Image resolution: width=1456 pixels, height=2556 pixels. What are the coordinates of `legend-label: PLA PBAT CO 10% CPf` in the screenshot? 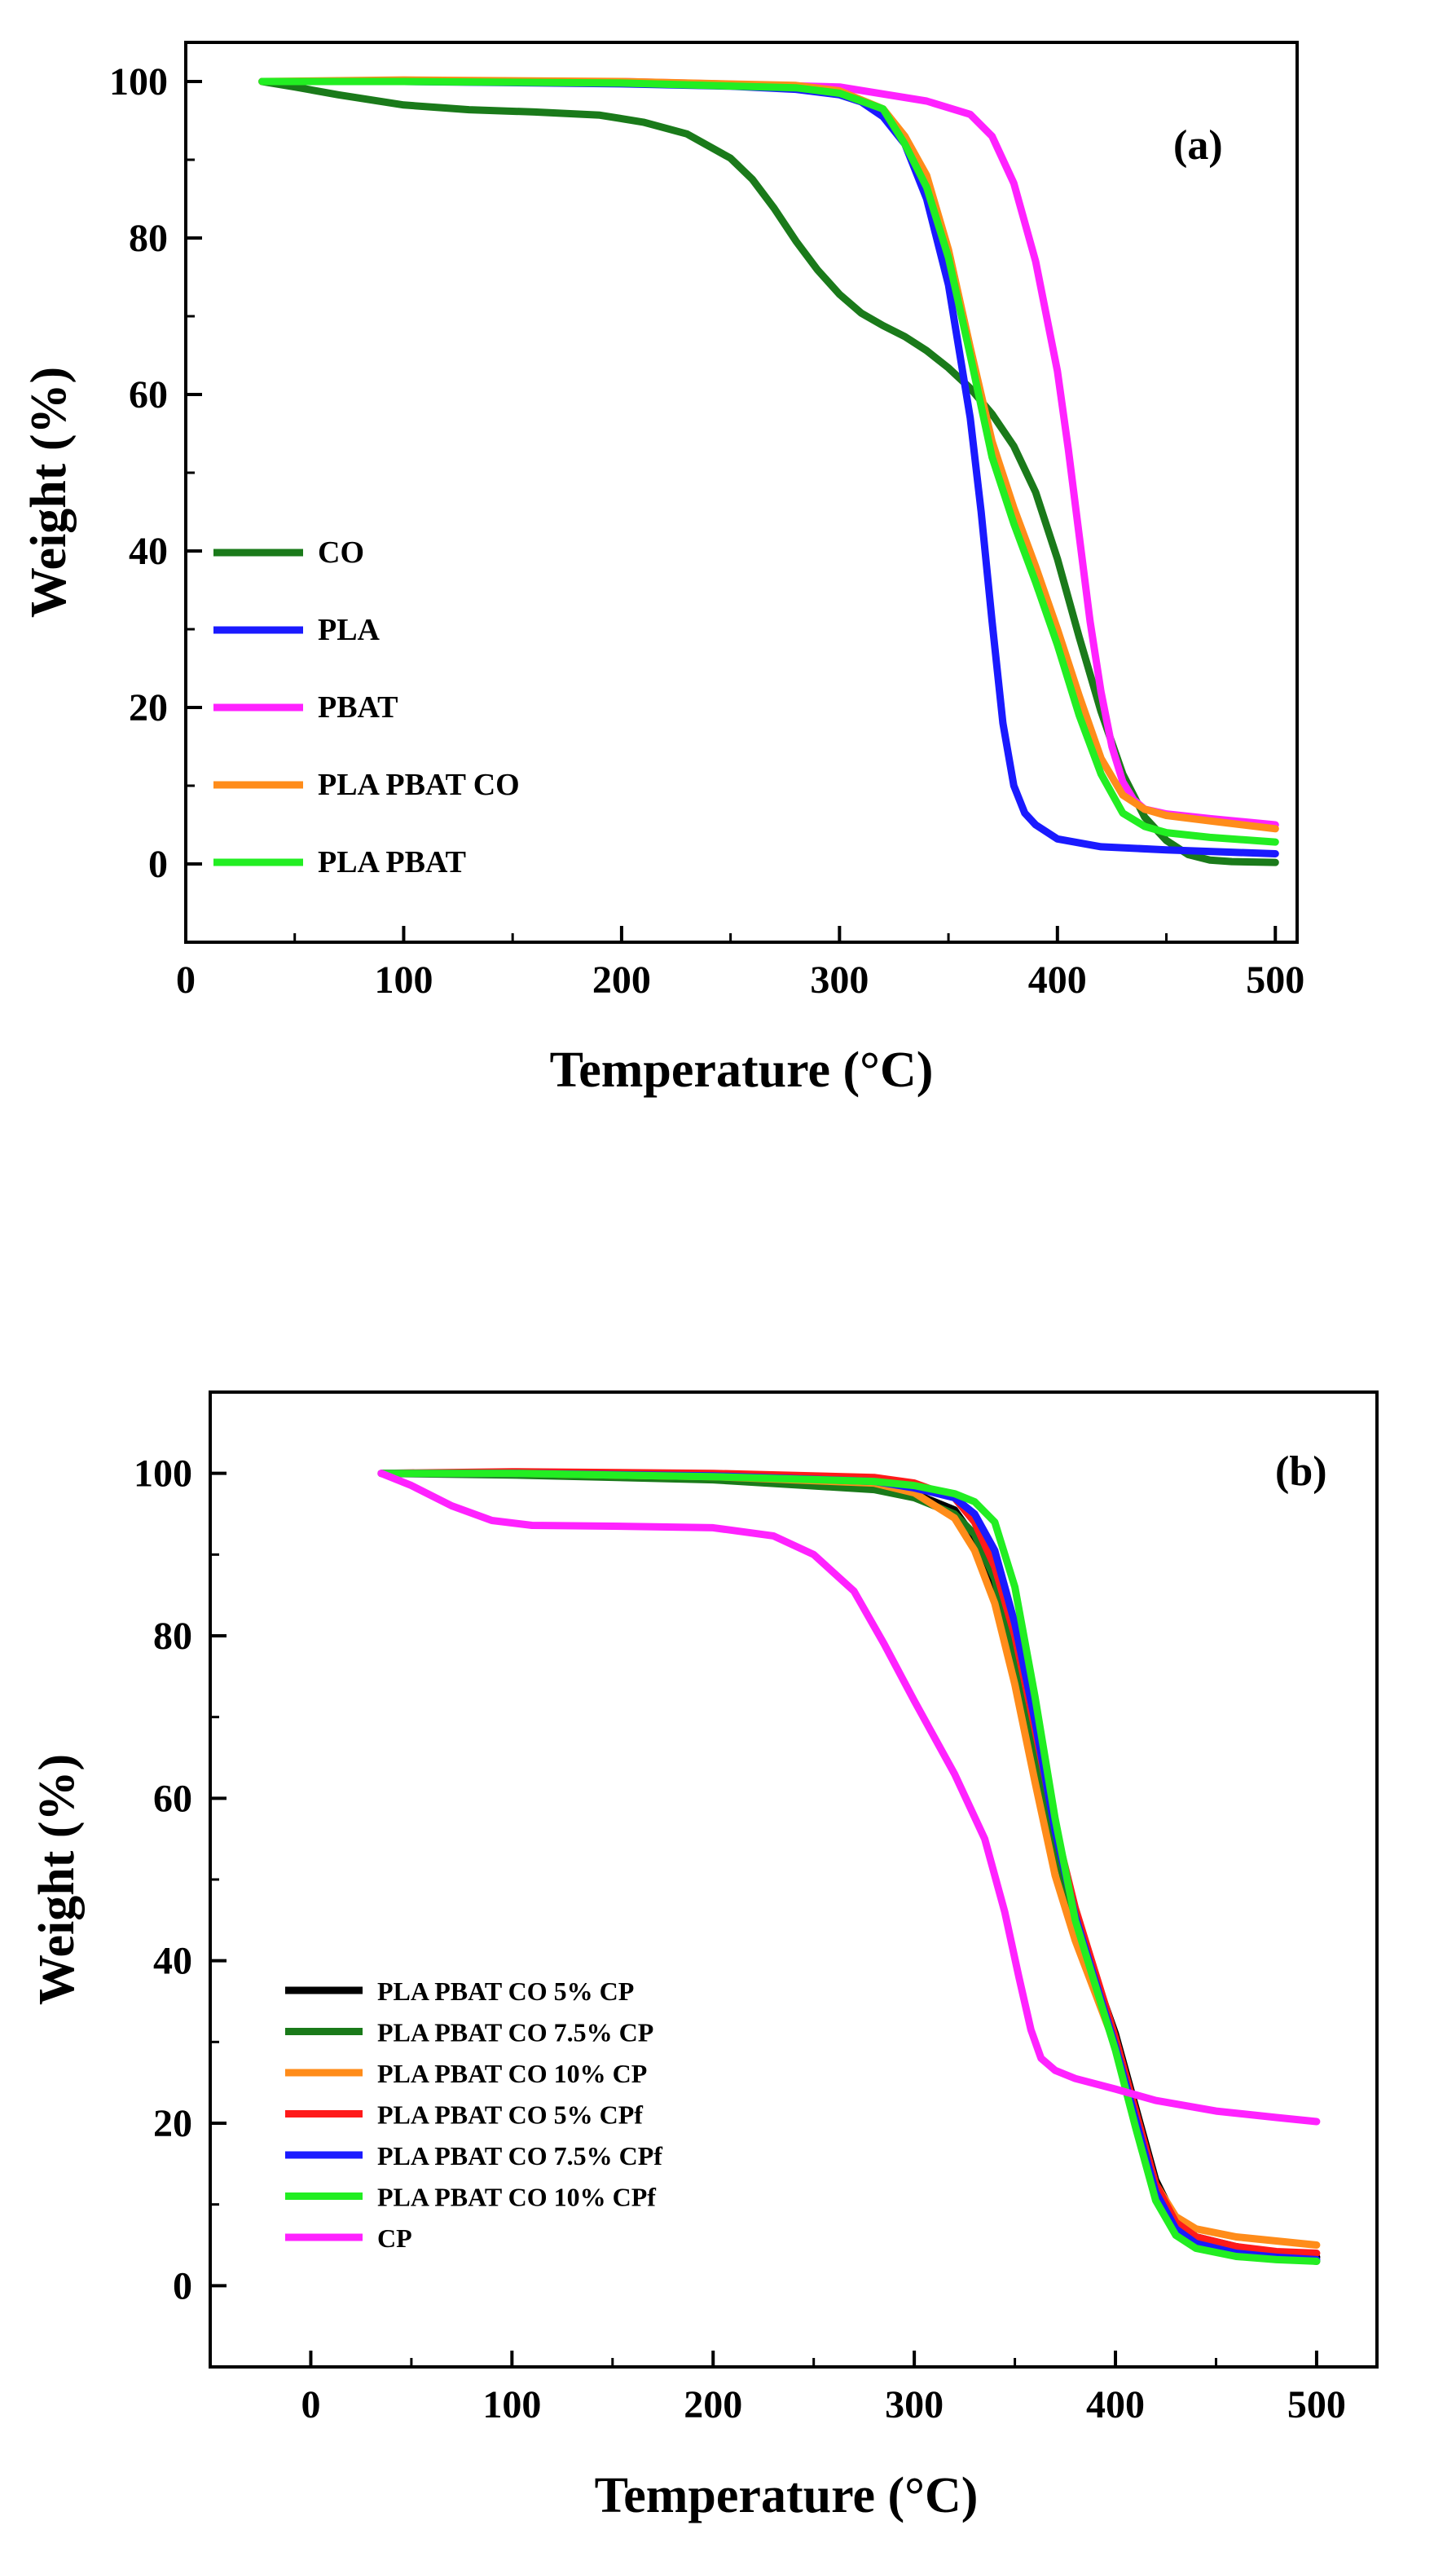 It's located at (516, 2197).